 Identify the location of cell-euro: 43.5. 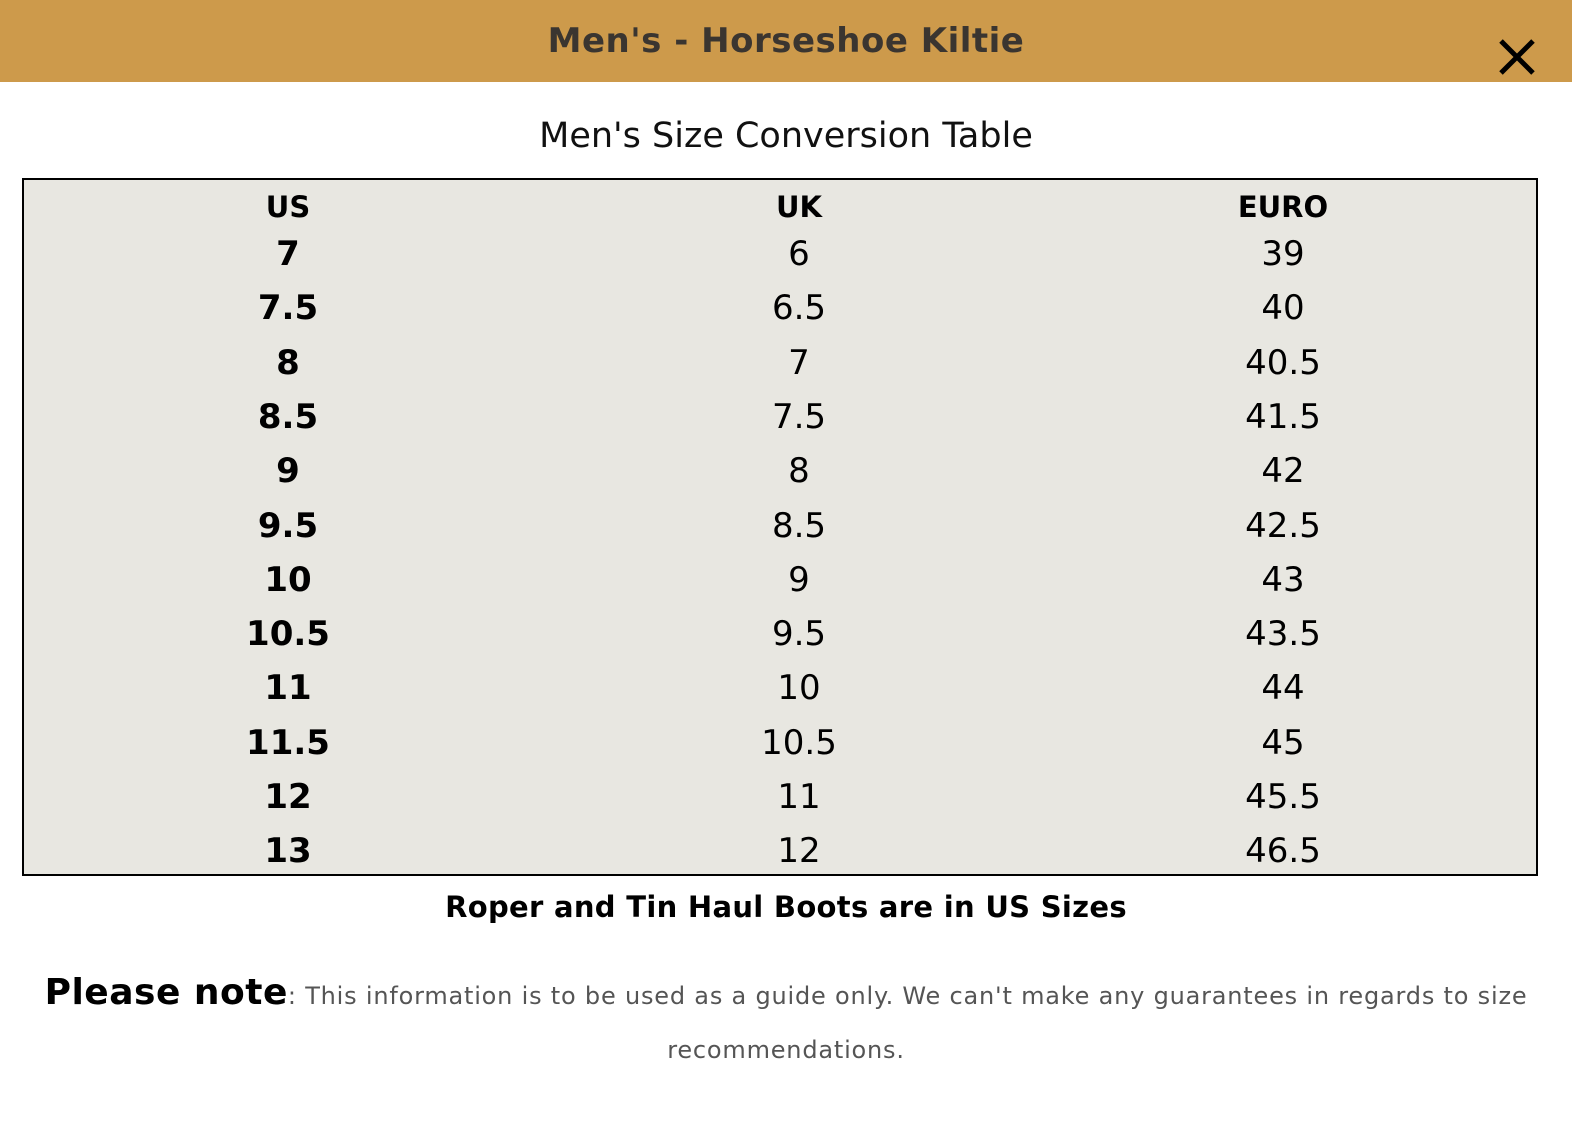
(1283, 634).